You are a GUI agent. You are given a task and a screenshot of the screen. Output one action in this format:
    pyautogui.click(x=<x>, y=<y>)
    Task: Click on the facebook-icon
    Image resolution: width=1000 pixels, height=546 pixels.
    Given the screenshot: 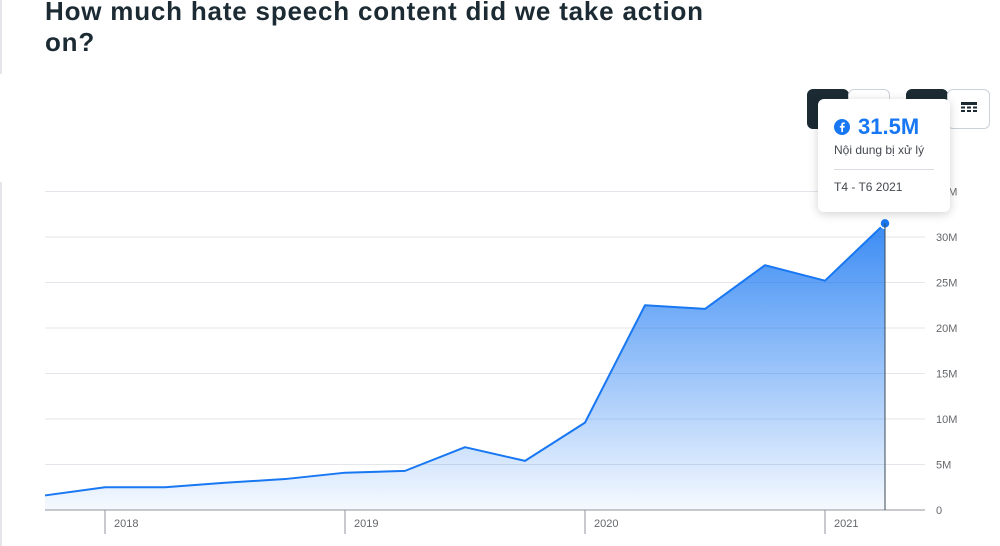 What is the action you would take?
    pyautogui.click(x=842, y=127)
    